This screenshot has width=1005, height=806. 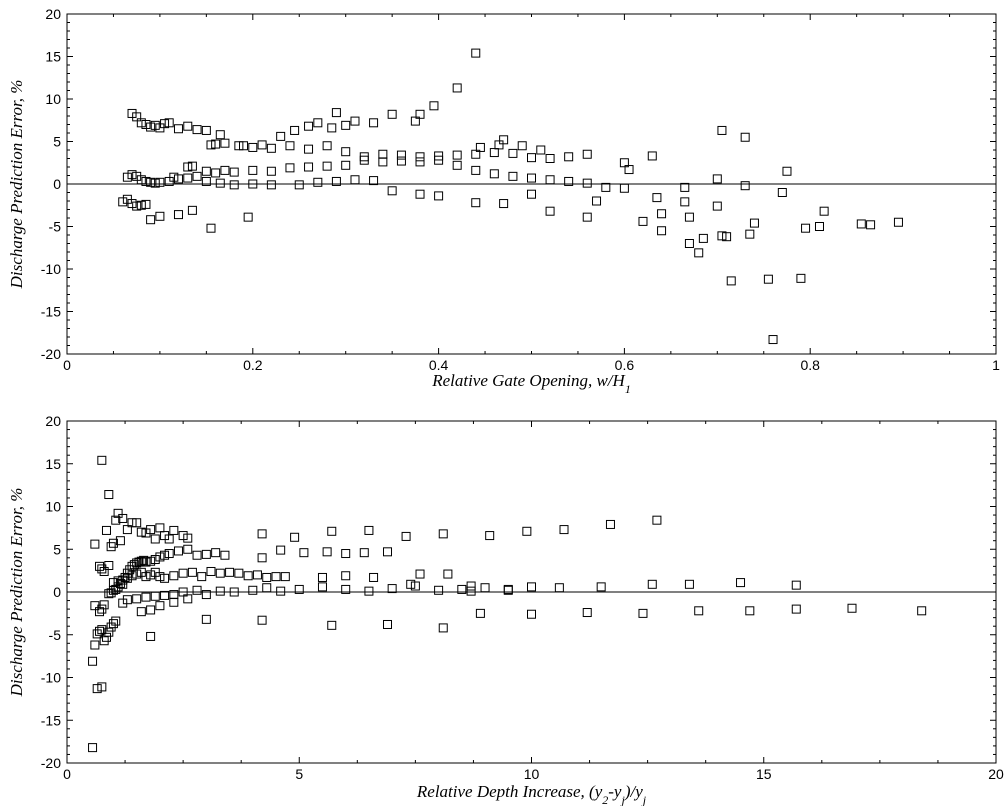 What do you see at coordinates (16, 185) in the screenshot?
I see `chart-0-y-axis-label: Discharge Prediction Error, %` at bounding box center [16, 185].